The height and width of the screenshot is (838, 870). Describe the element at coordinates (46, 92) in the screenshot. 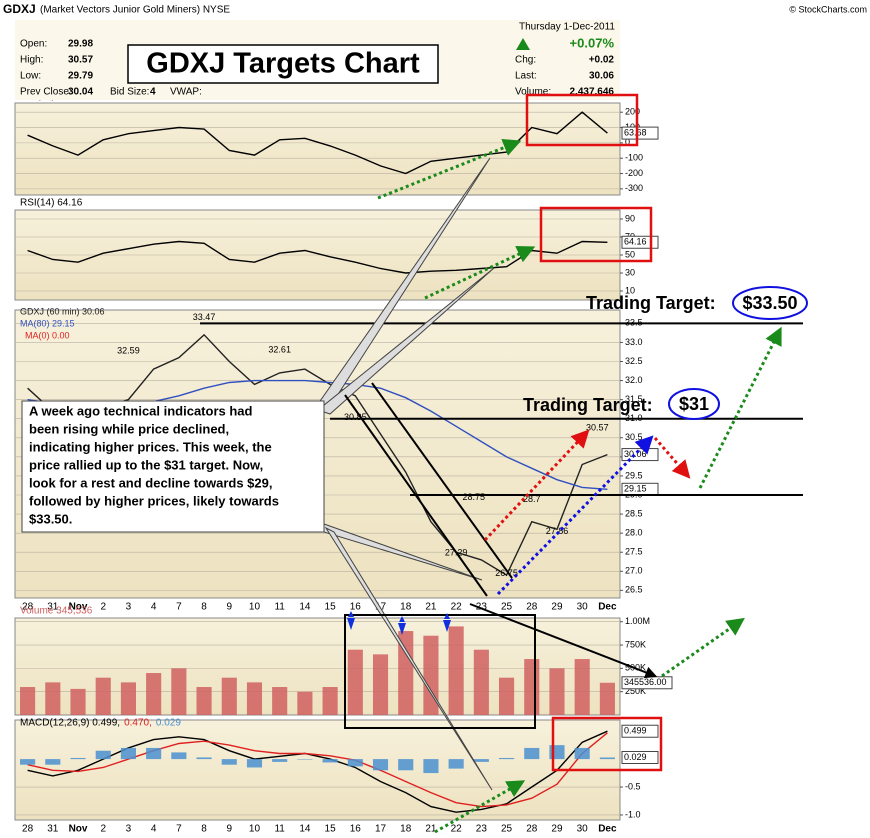

I see `field-label: Prev Close:` at that location.